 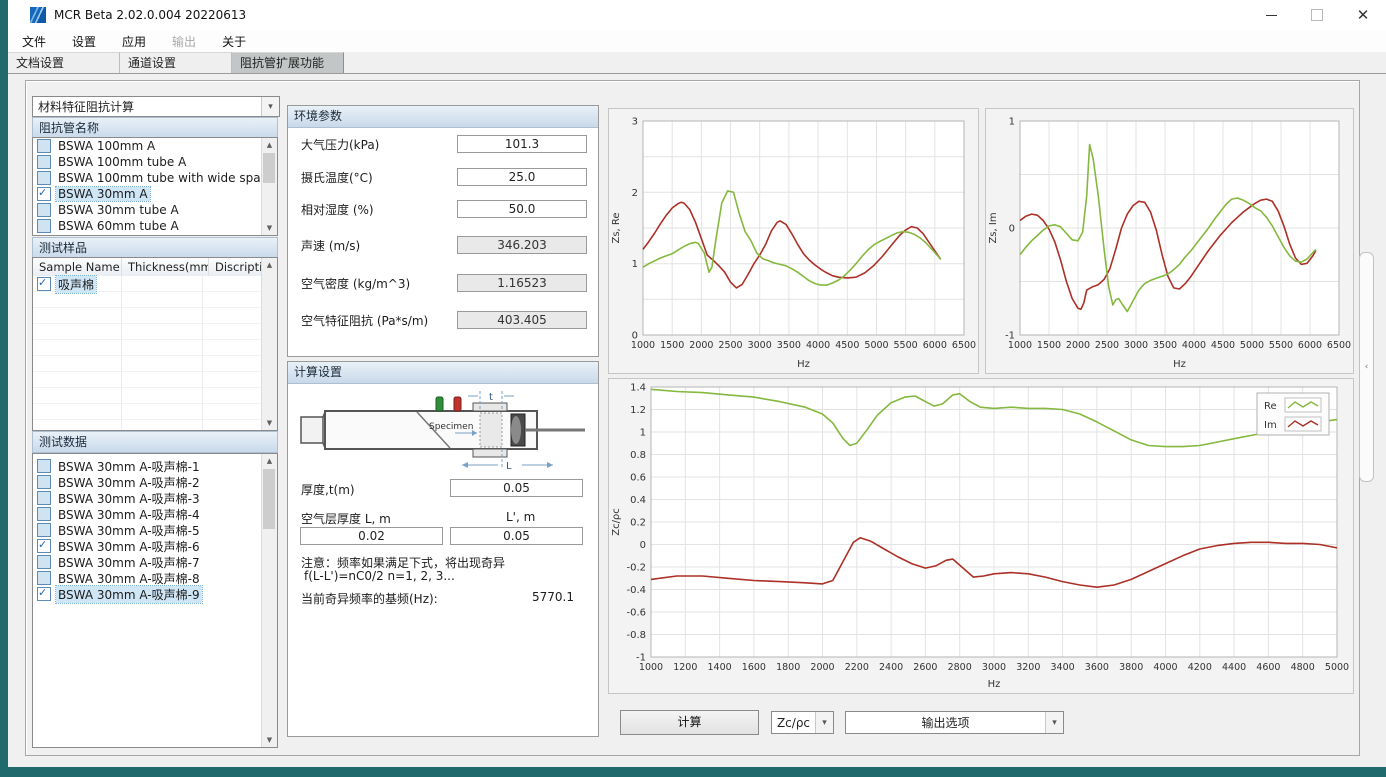 I want to click on list-item: BSWA 30mm A, so click(x=155, y=194).